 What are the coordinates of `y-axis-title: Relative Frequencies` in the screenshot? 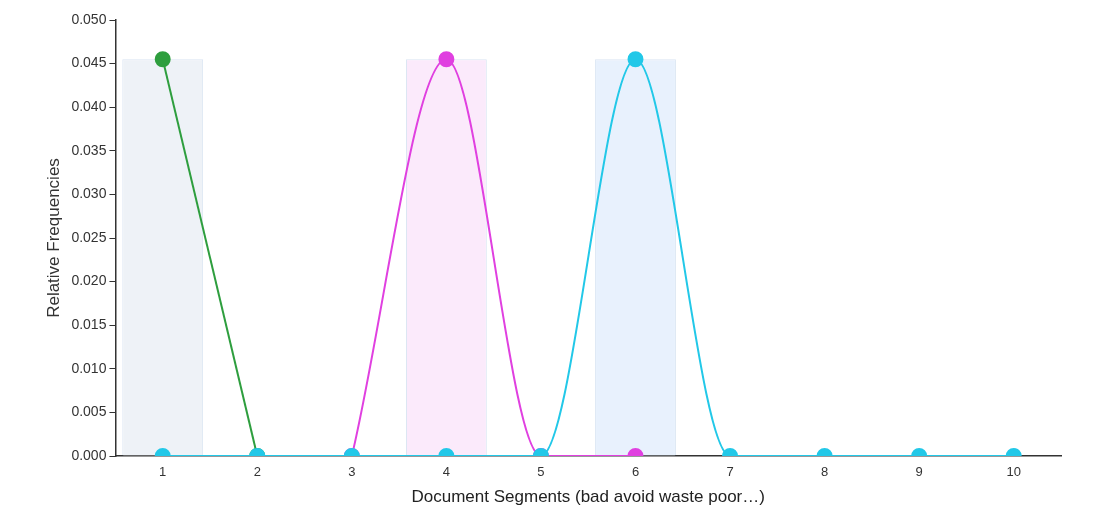 It's located at (53, 238).